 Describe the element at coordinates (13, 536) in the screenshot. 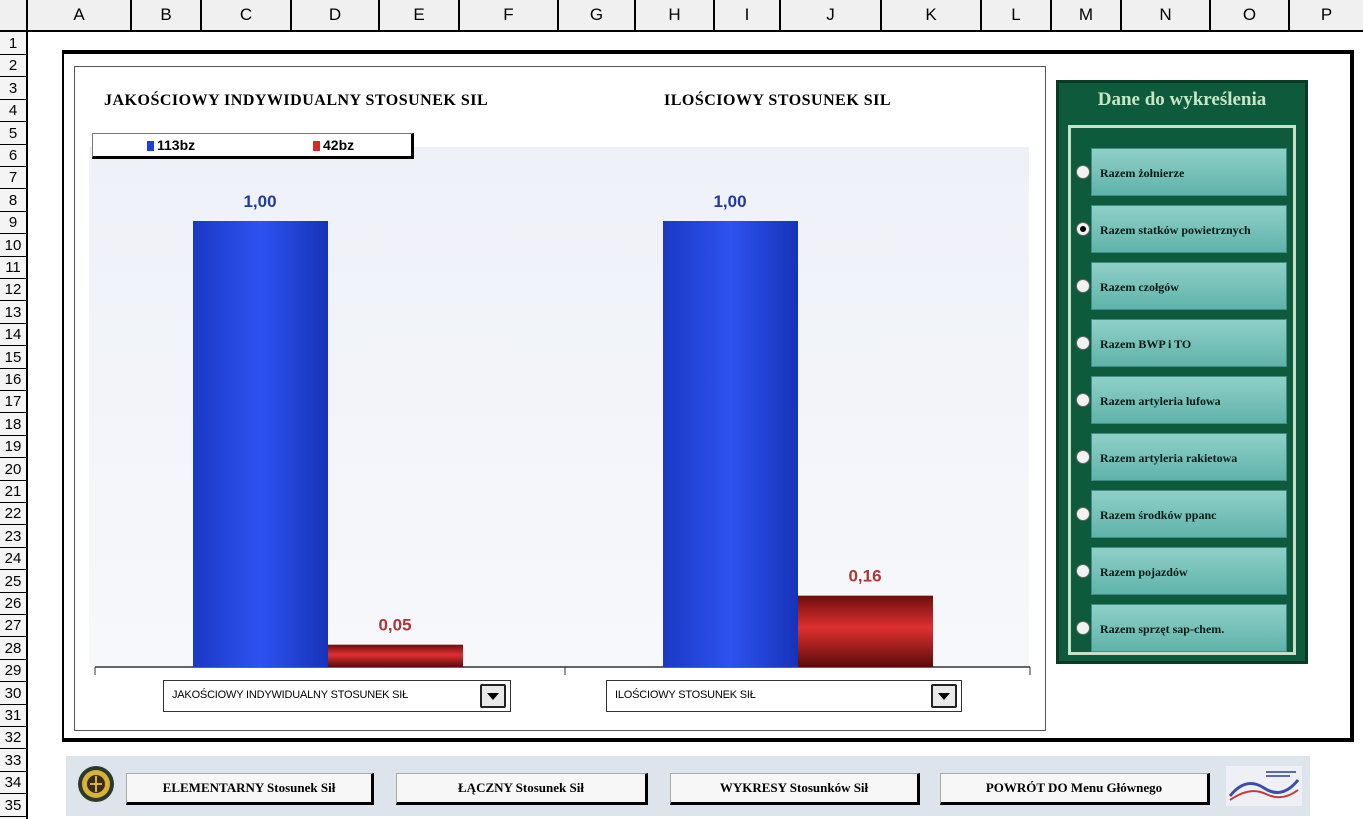

I see `row-header-23: 23` at that location.